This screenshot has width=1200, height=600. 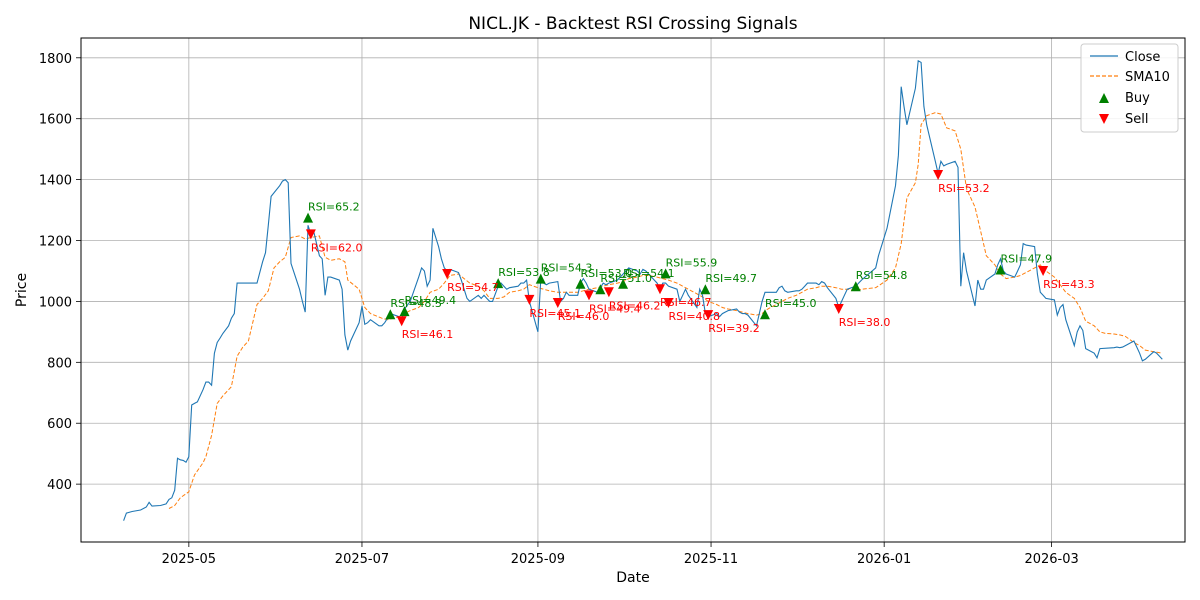 What do you see at coordinates (584, 316) in the screenshot?
I see `sell-rsi-label: RSI=46.0` at bounding box center [584, 316].